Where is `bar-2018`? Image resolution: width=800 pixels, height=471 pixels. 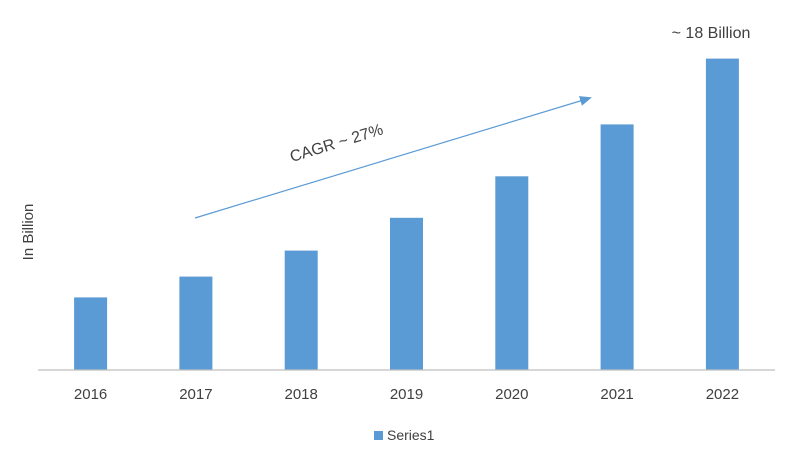 bar-2018 is located at coordinates (301, 310).